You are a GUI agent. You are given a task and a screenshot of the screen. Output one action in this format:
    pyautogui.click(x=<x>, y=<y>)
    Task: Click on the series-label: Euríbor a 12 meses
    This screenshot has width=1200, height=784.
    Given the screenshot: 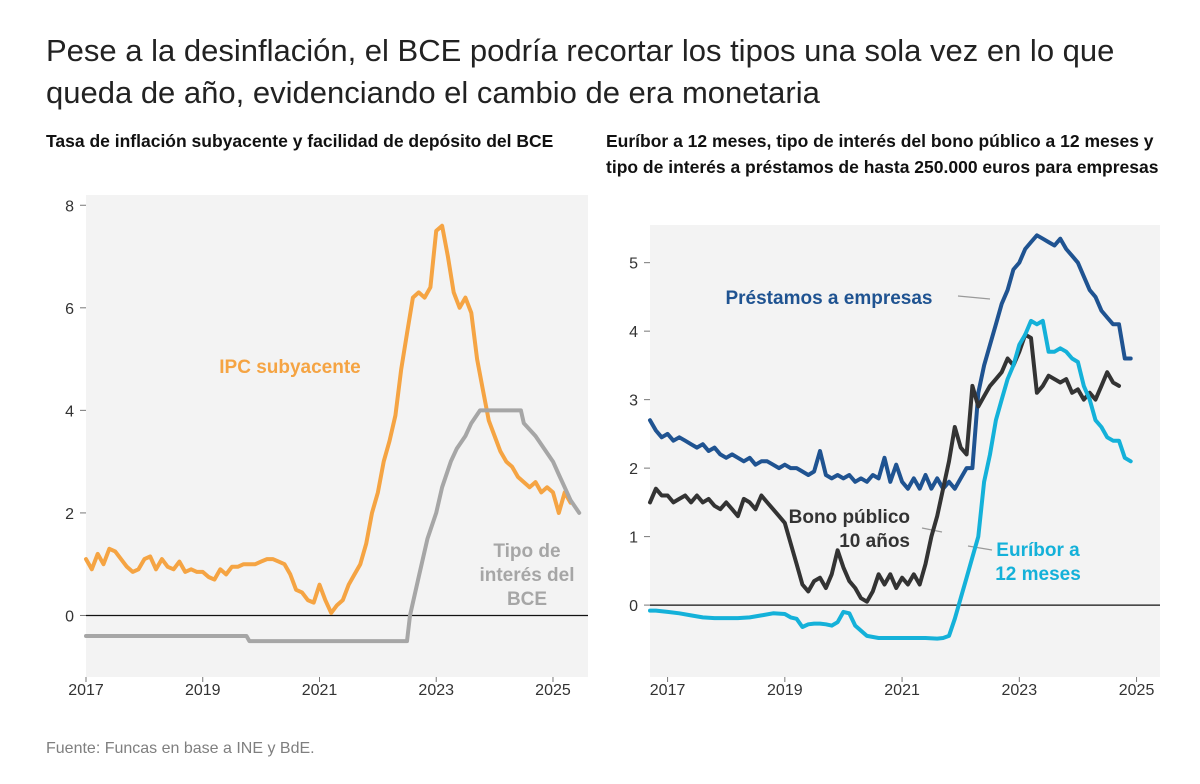 What is the action you would take?
    pyautogui.click(x=1038, y=562)
    